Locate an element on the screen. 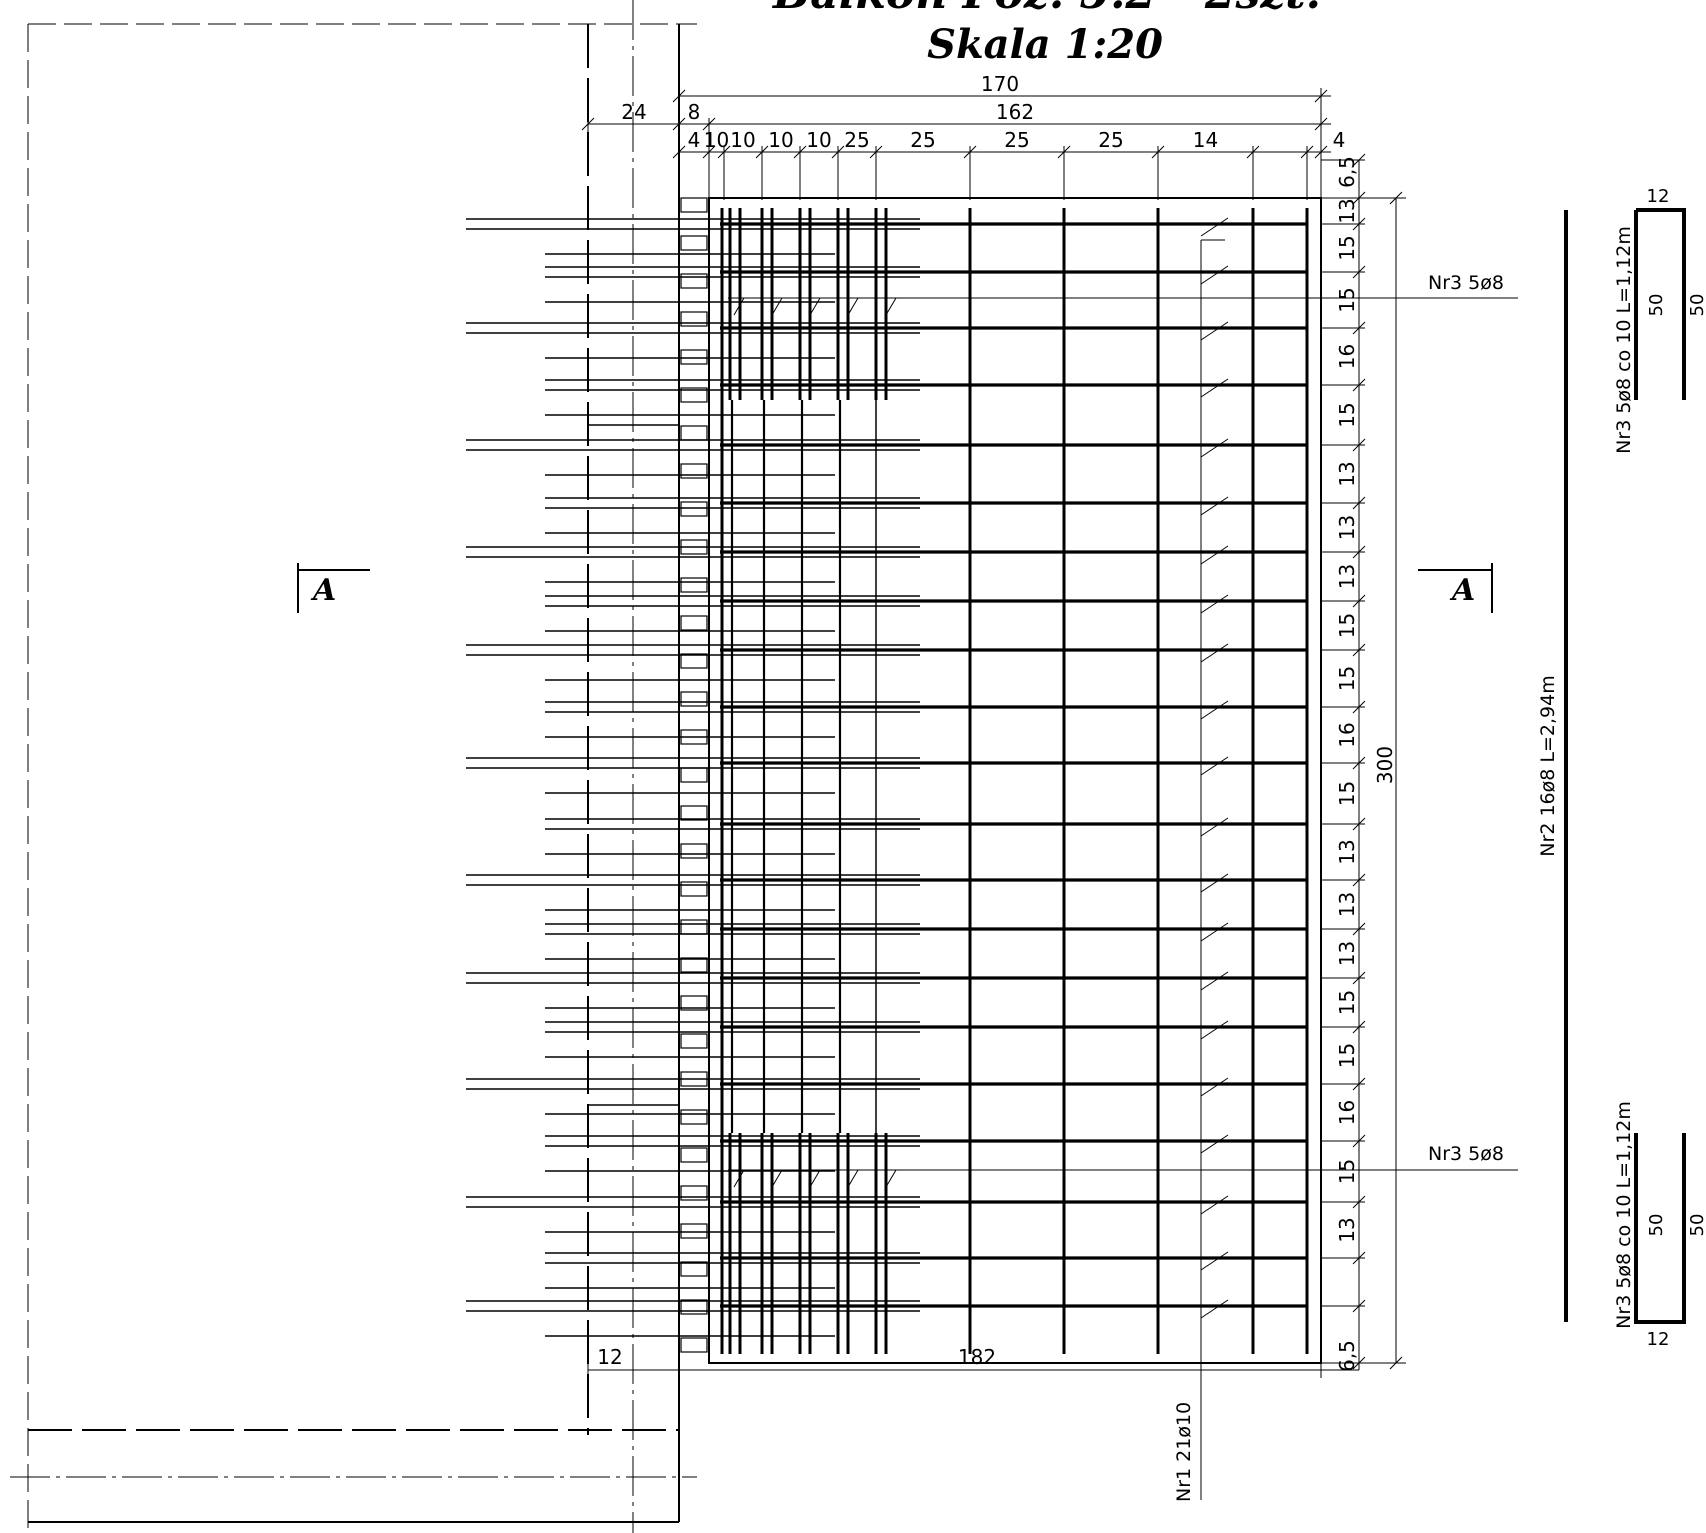 The height and width of the screenshot is (1533, 1706). detail-top-width: 12 is located at coordinates (1658, 196).